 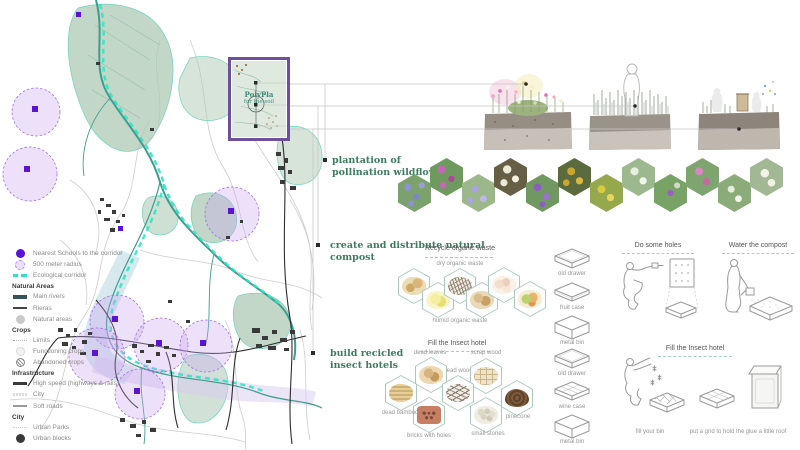 What do you see at coordinates (20, 427) in the screenshot?
I see `urban-park-swatch` at bounding box center [20, 427].